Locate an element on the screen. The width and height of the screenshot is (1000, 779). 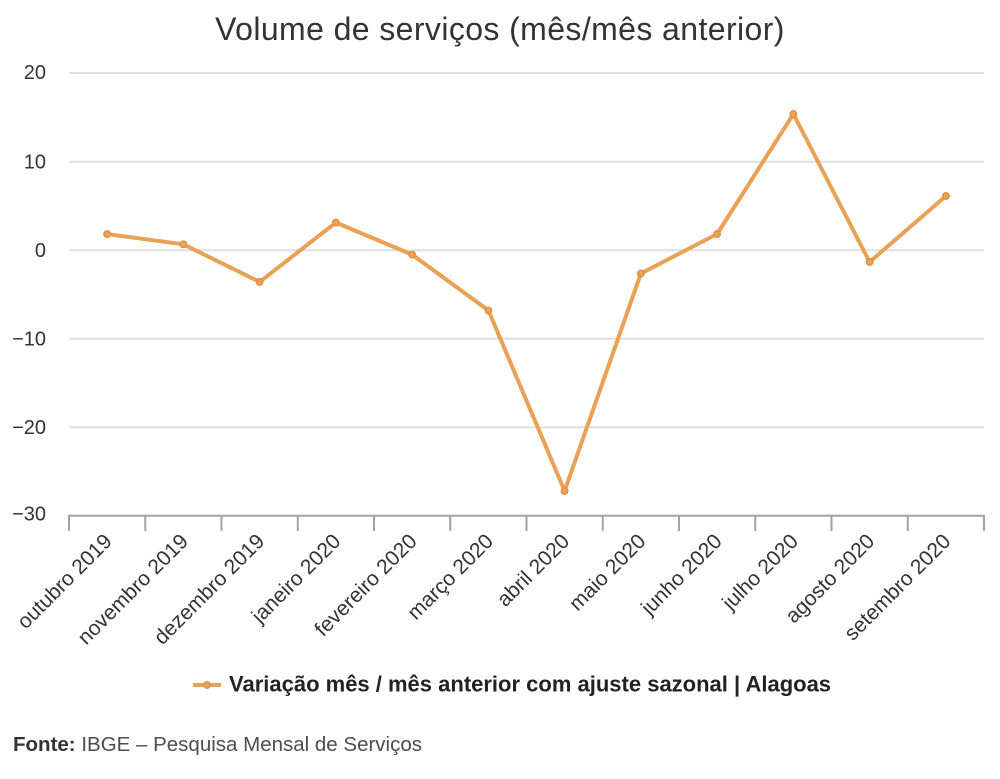
svg-text: 10 is located at coordinates (35, 162).